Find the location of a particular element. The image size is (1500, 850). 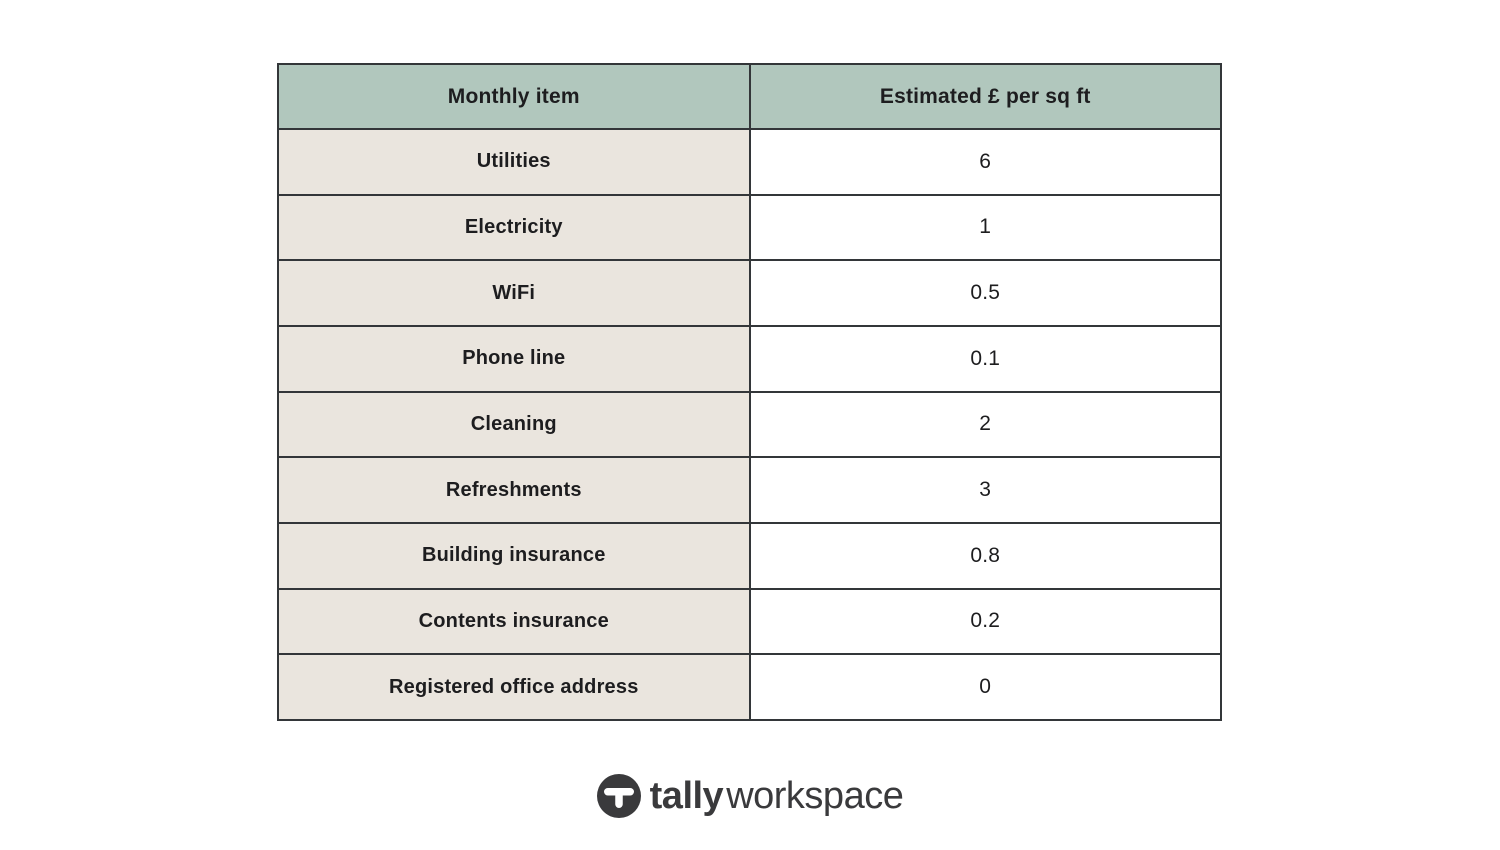

estimated-value-cell: 0.5 is located at coordinates (985, 293).